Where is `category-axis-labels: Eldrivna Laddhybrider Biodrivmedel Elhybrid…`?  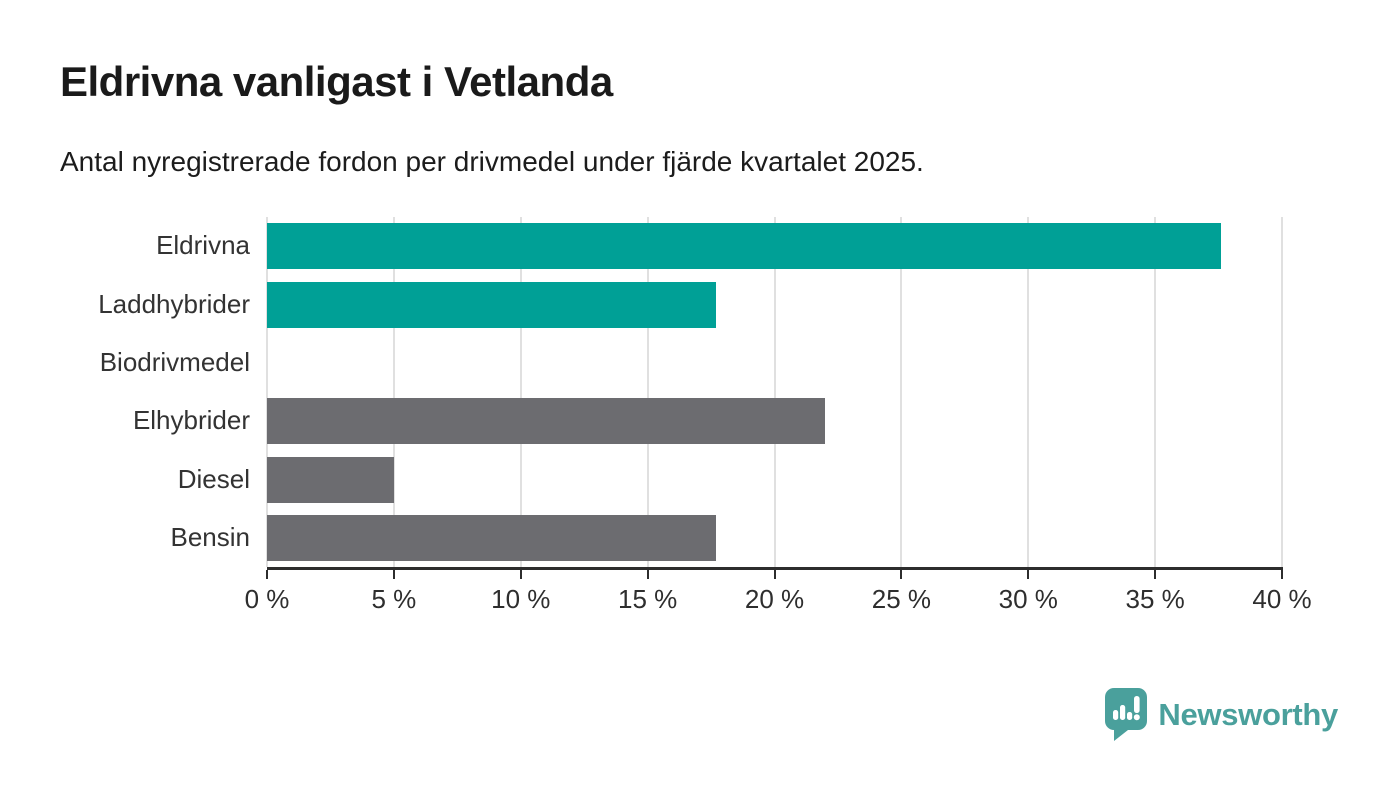
category-axis-labels: Eldrivna Laddhybrider Biodrivmedel Elhybrid… is located at coordinates (125, 392).